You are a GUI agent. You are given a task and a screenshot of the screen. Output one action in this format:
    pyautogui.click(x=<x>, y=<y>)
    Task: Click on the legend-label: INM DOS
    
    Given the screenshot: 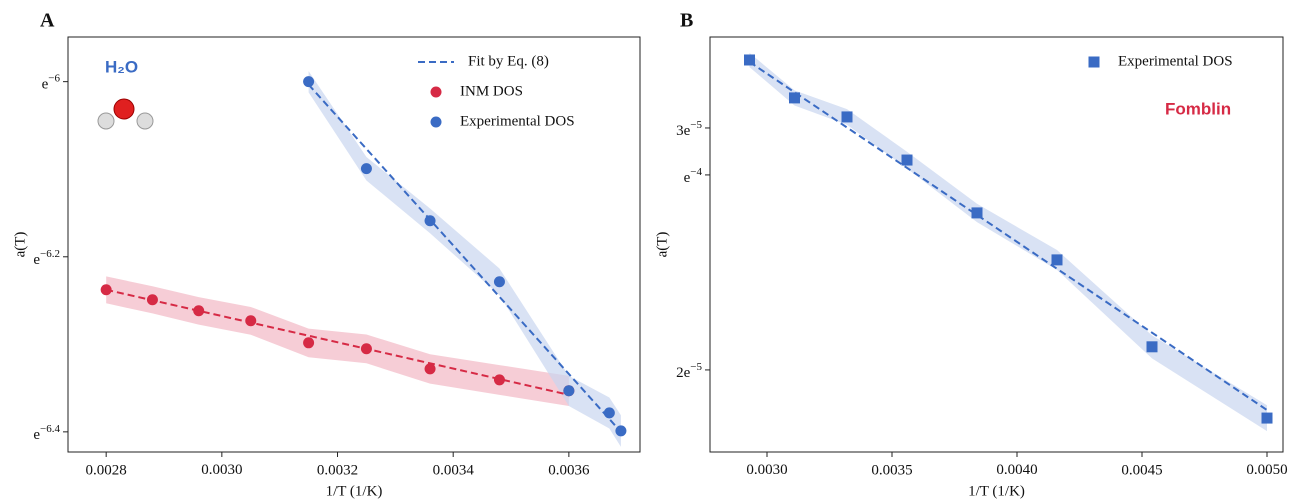 What is the action you would take?
    pyautogui.click(x=491, y=91)
    